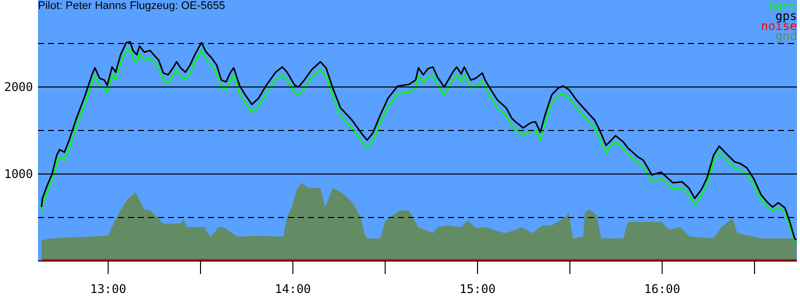 This screenshot has height=300, width=800. I want to click on x-tick-label: 13:00, so click(108, 289).